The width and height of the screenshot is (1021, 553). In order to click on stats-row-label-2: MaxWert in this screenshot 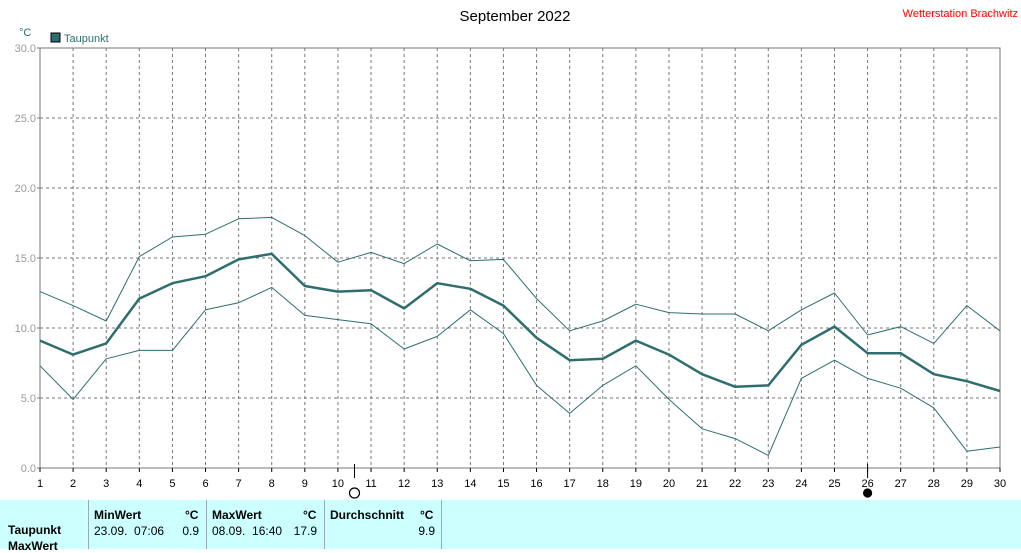, I will do `click(33, 546)`.